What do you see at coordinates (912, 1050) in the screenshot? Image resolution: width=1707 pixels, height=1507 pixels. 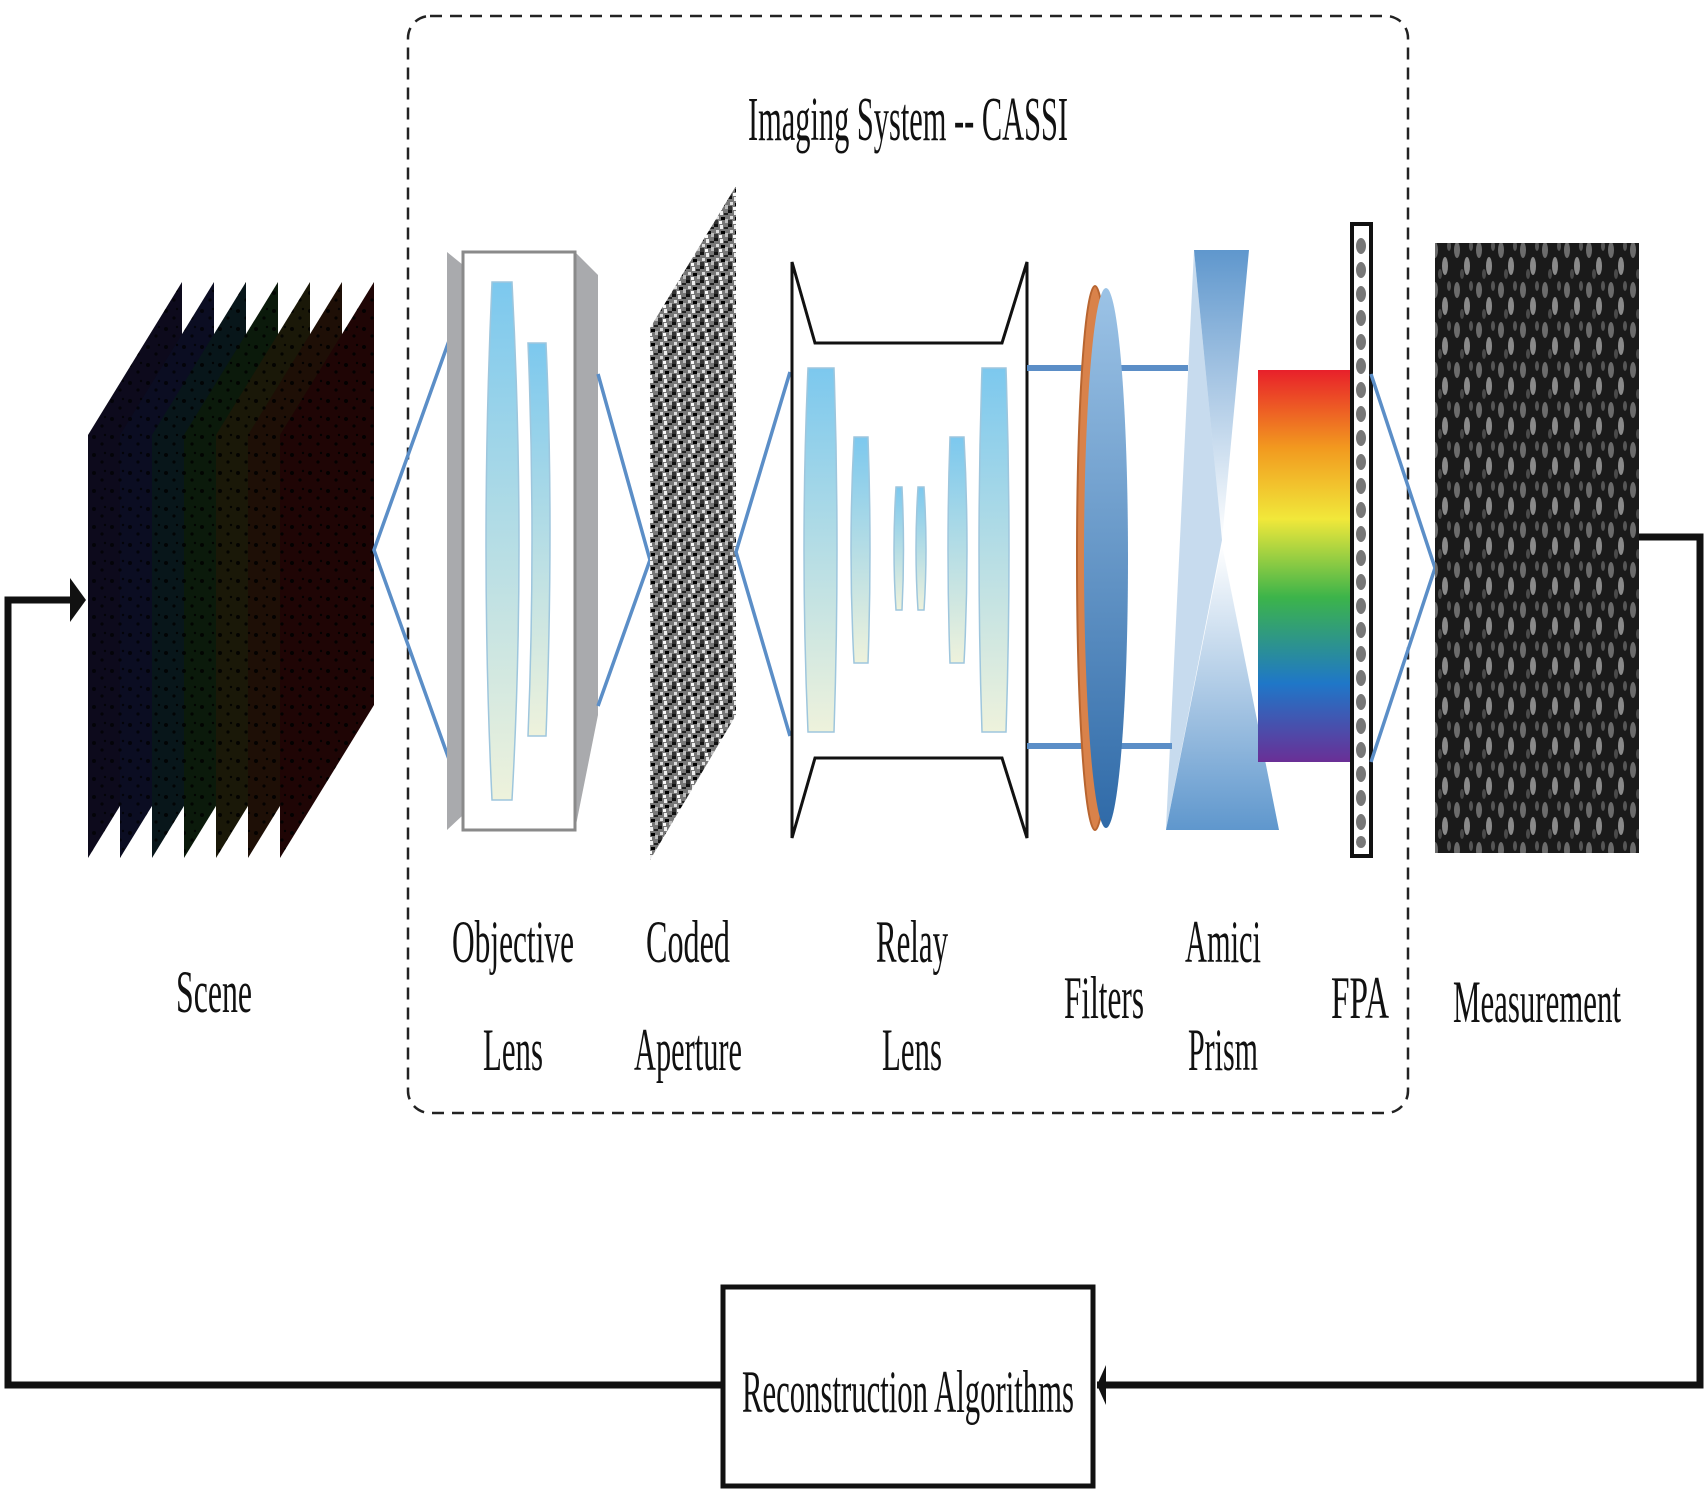 I see `relay-lens-label-line2: Lens` at bounding box center [912, 1050].